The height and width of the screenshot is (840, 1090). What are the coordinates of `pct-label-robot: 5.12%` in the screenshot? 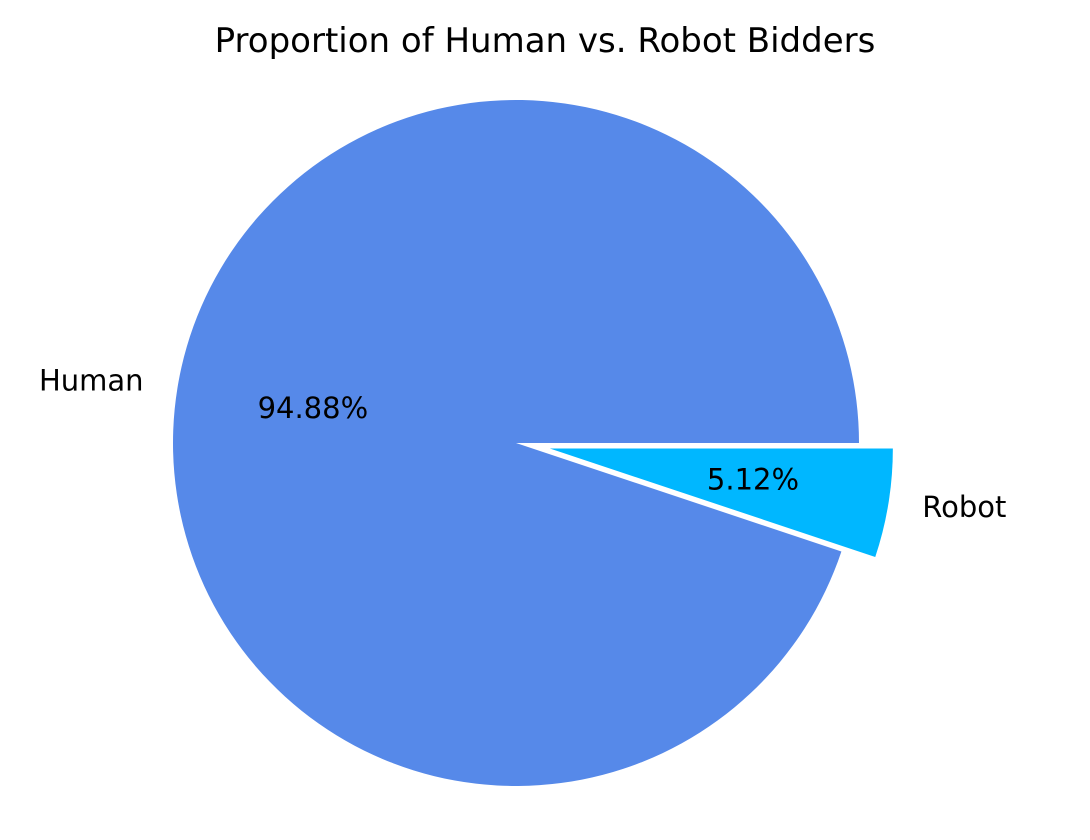 It's located at (753, 479).